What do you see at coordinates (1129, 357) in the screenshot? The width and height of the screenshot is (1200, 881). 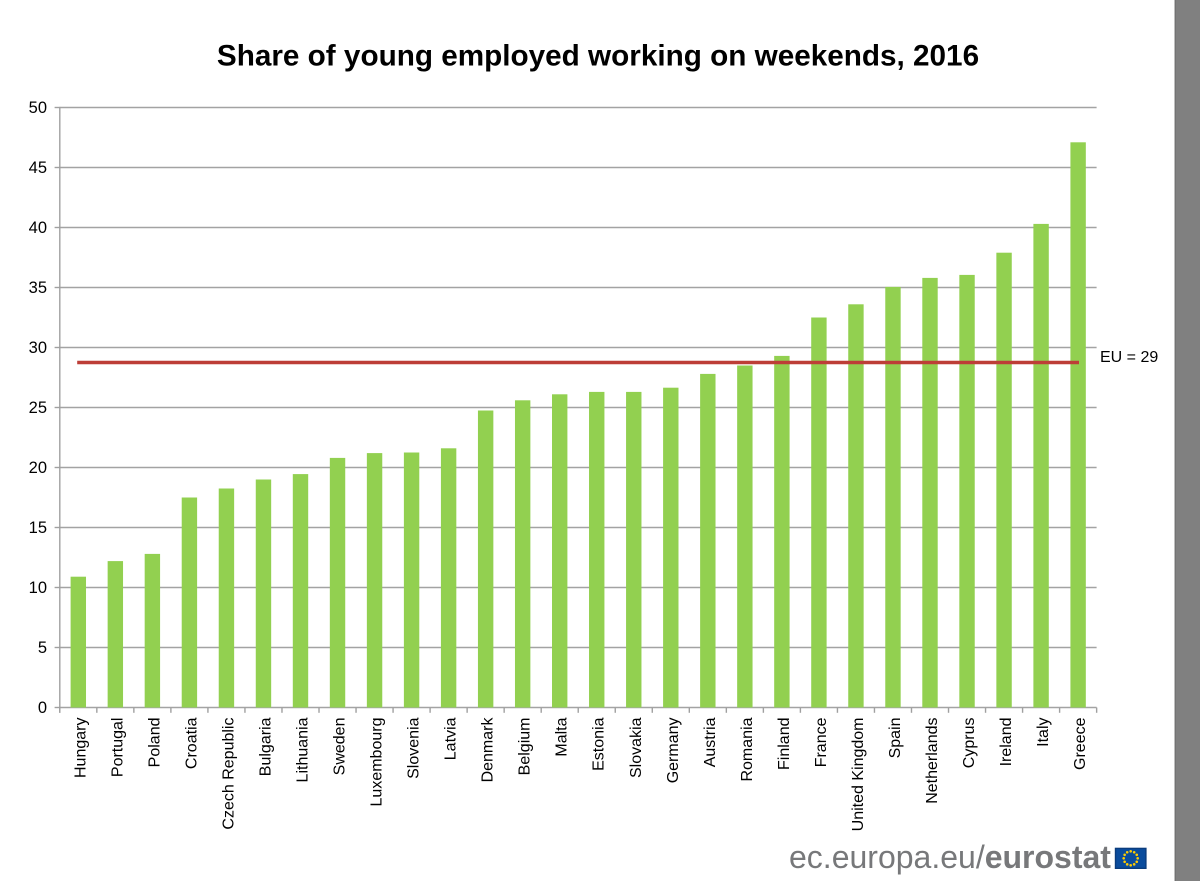 I see `svg-text: EU = 29` at bounding box center [1129, 357].